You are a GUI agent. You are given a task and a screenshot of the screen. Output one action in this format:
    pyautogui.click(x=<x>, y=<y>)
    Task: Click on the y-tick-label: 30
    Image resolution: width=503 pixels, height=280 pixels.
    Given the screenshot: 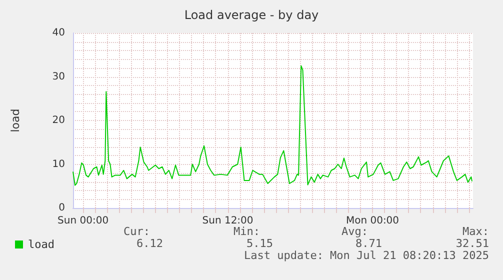 What is the action you would take?
    pyautogui.click(x=58, y=76)
    